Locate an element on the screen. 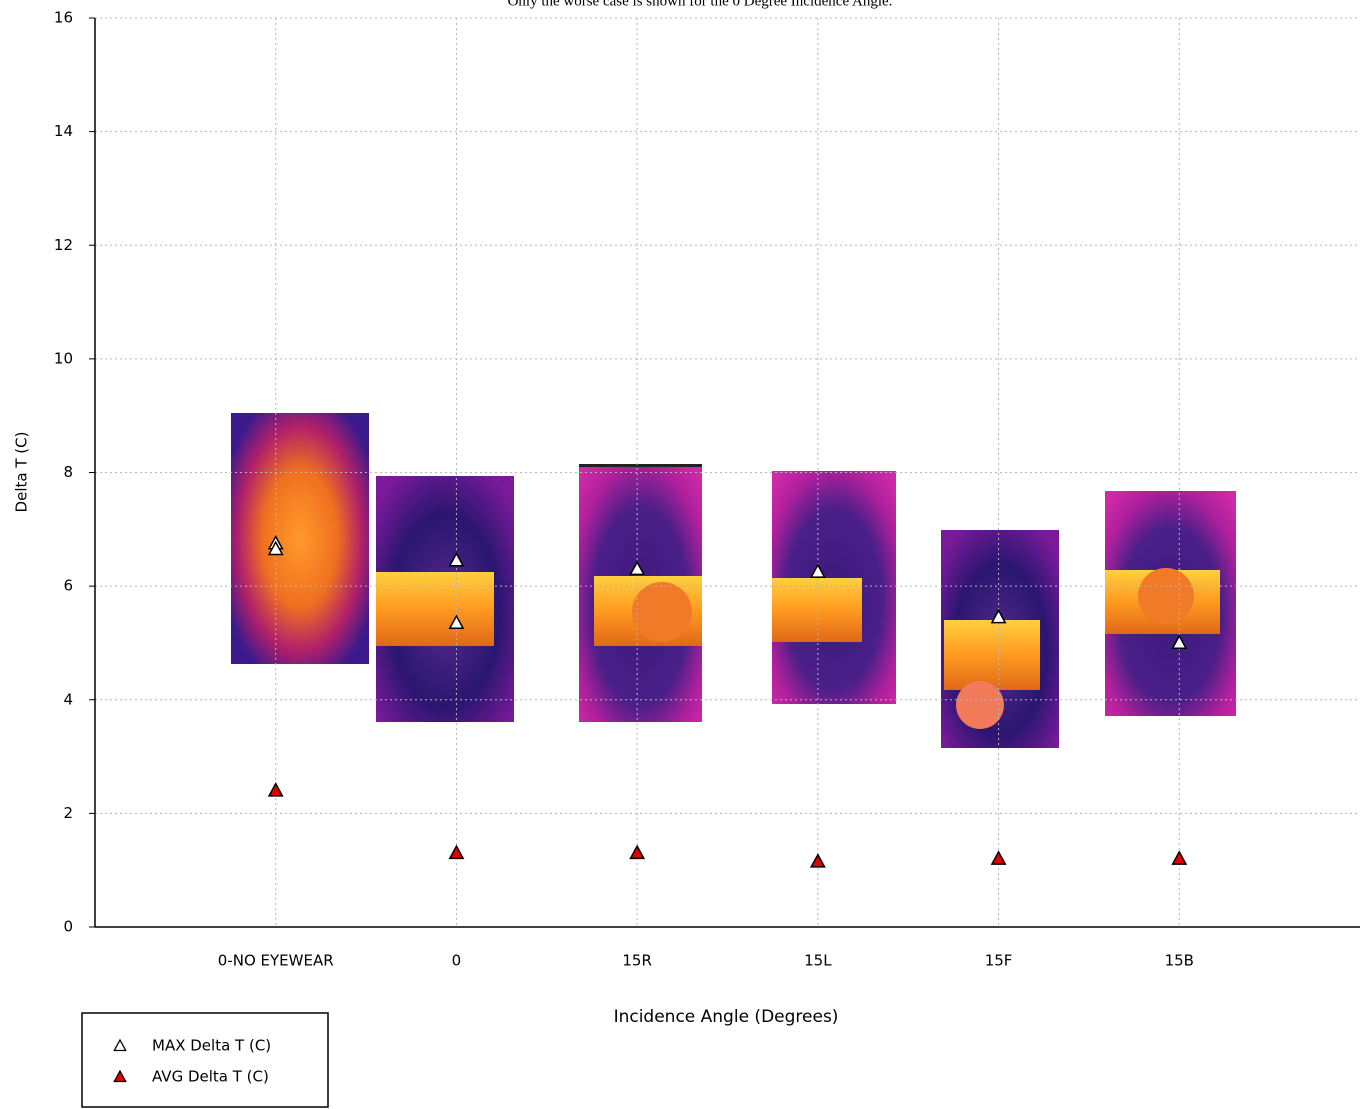 The height and width of the screenshot is (1109, 1362). y-tick-label: 2 is located at coordinates (68, 813).